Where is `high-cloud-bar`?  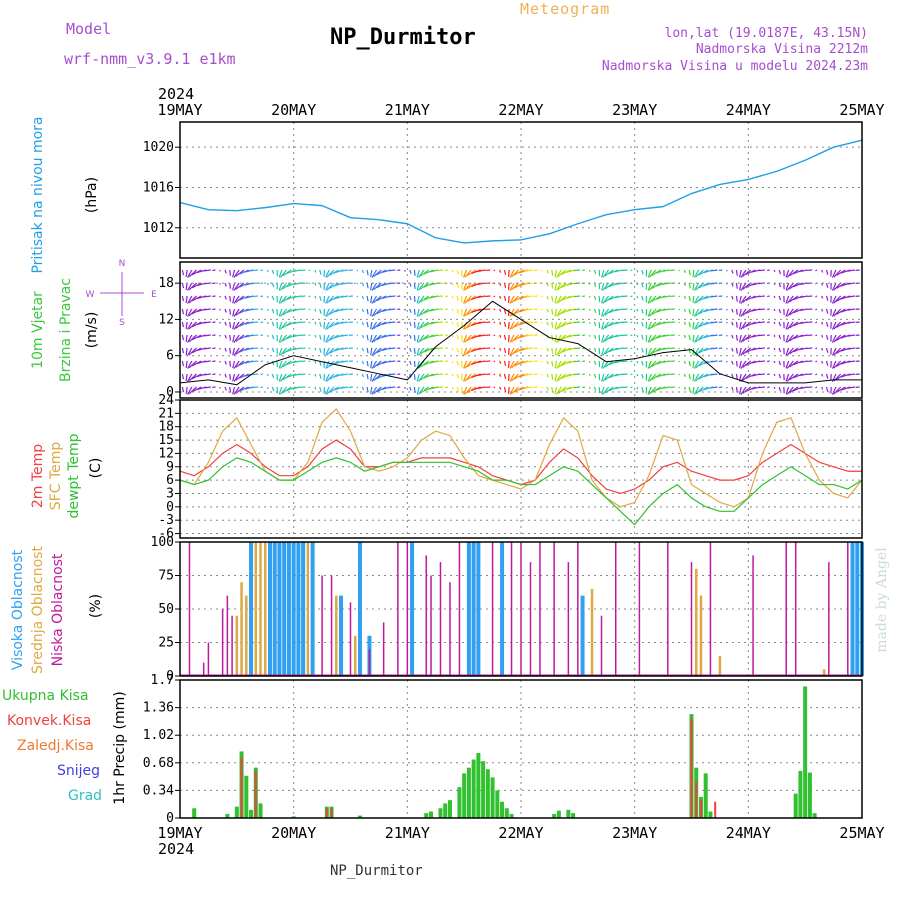
high-cloud-bar is located at coordinates (852, 609).